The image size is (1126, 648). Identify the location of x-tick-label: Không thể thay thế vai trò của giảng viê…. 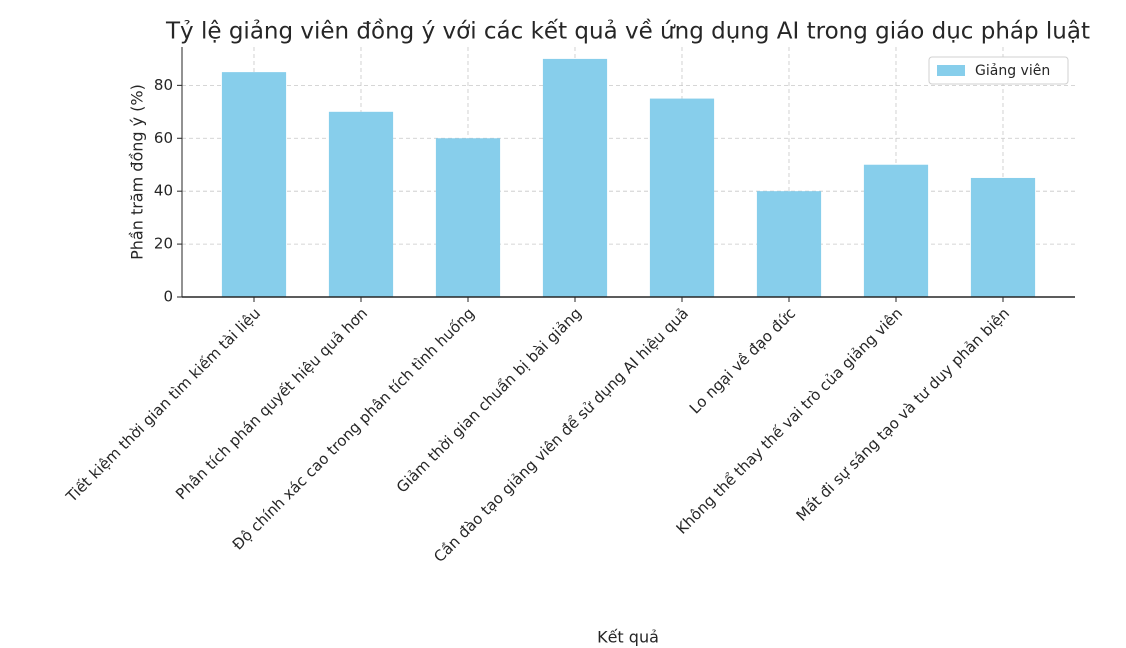
(789, 420).